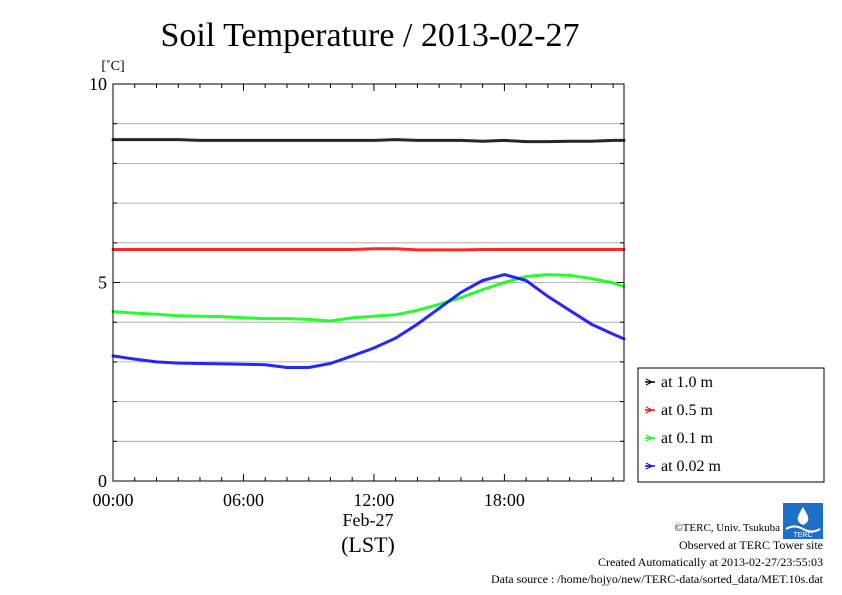 The width and height of the screenshot is (842, 595). Describe the element at coordinates (803, 516) in the screenshot. I see `logo-drop-icon` at that location.